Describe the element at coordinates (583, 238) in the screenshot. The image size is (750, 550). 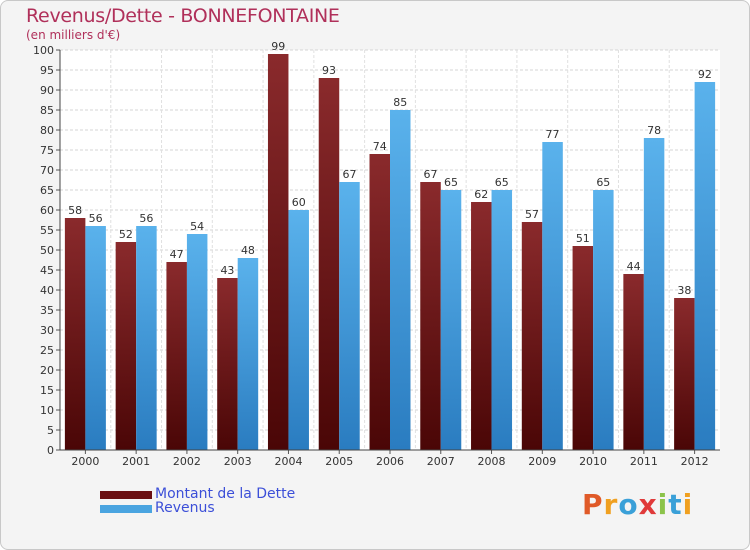
I see `data-label-dette: 51` at that location.